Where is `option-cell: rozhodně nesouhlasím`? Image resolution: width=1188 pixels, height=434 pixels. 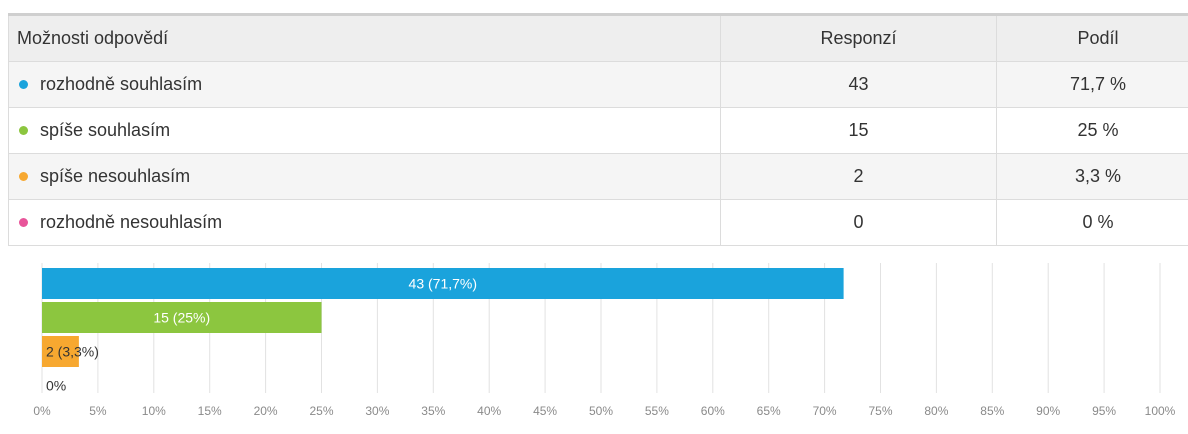
option-cell: rozhodně nesouhlasím is located at coordinates (364, 222).